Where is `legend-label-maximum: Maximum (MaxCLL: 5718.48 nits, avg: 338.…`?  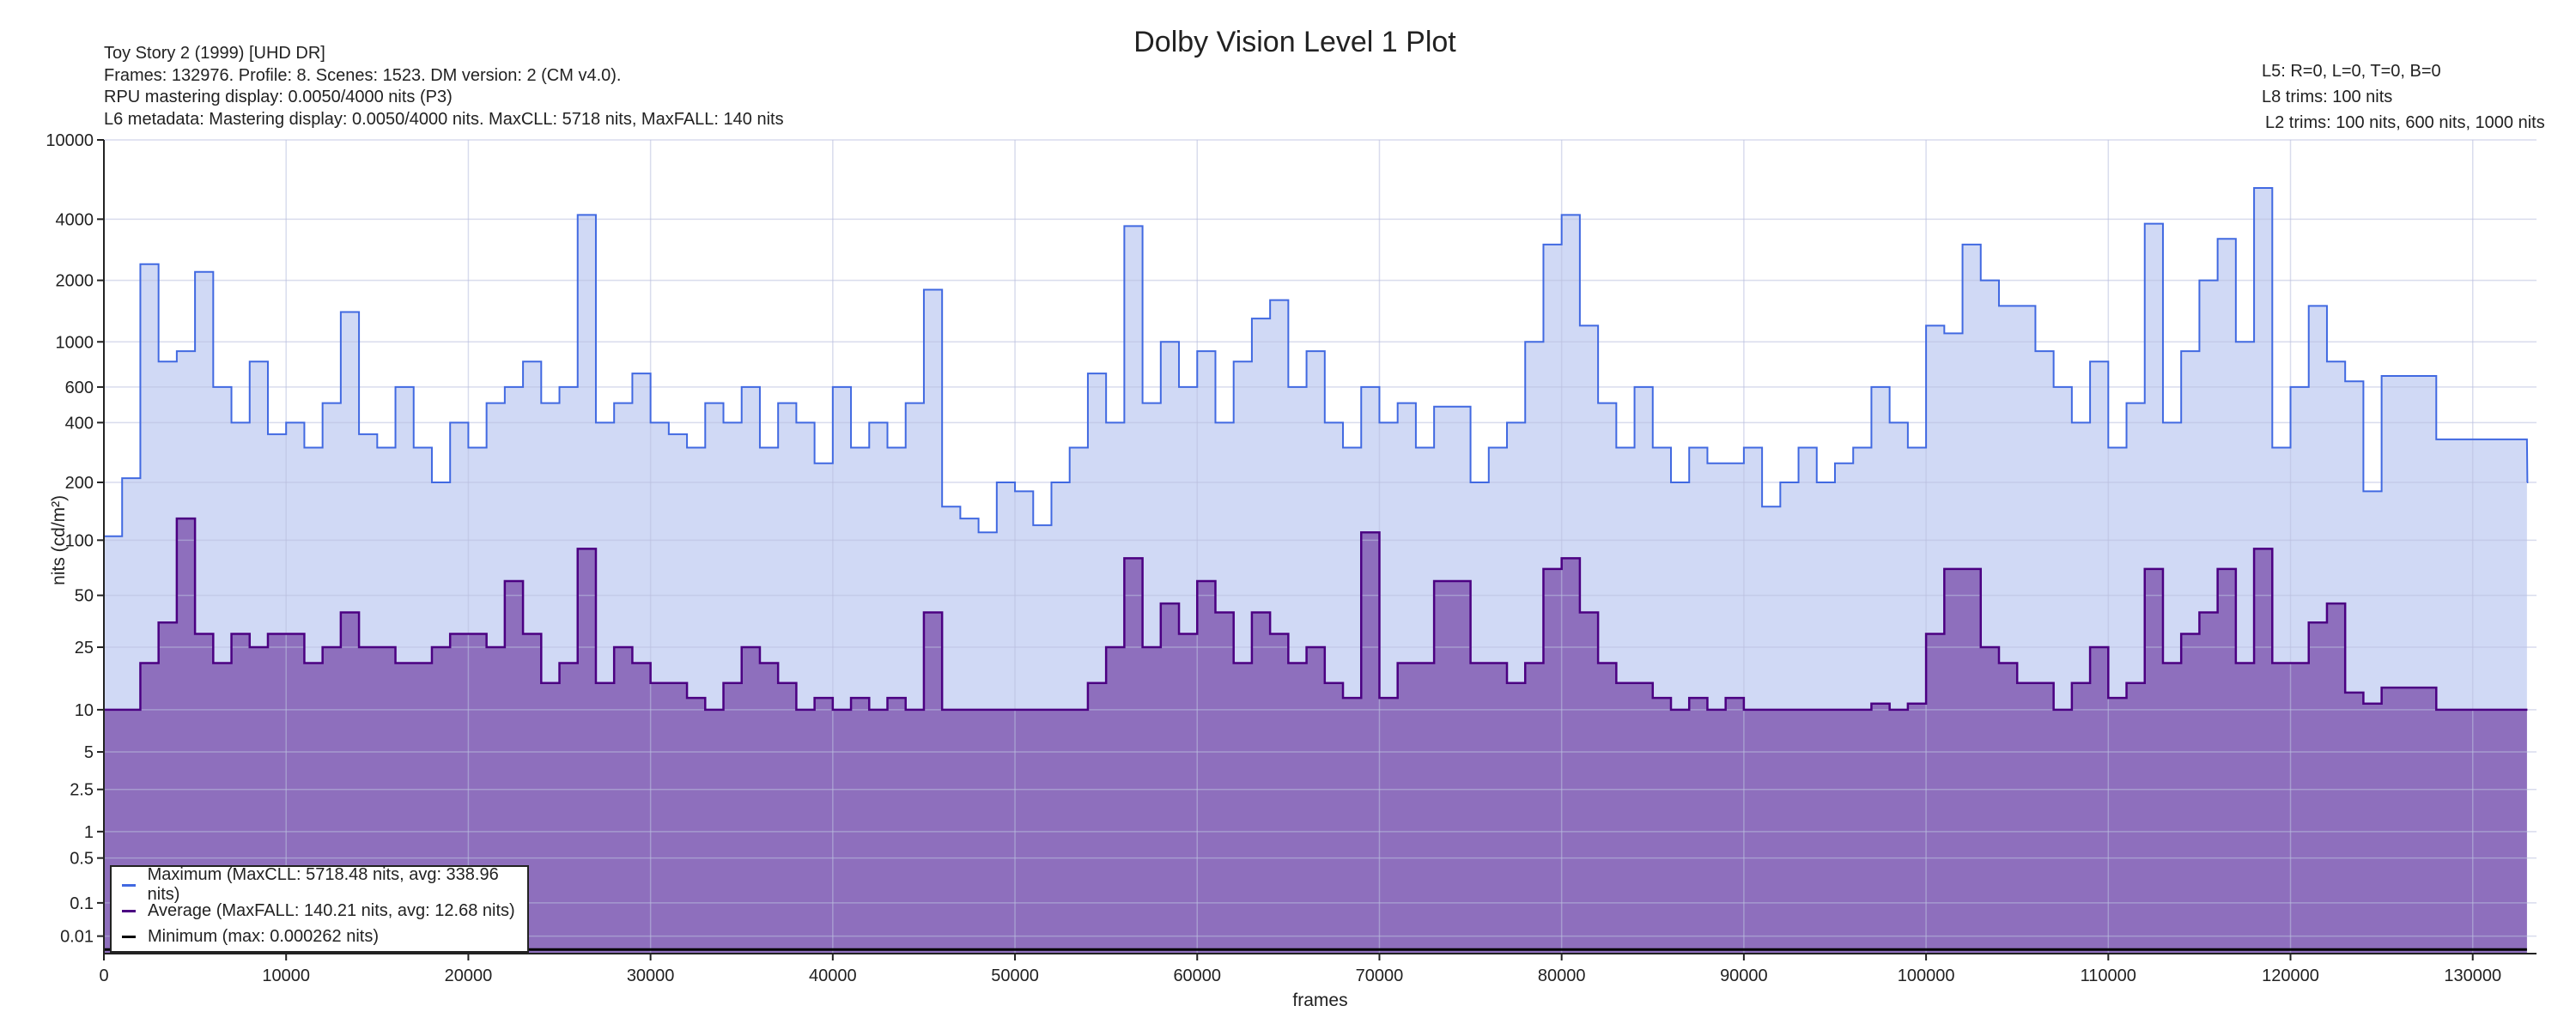
legend-label-maximum: Maximum (MaxCLL: 5718.48 nits, avg: 338.… is located at coordinates (323, 884).